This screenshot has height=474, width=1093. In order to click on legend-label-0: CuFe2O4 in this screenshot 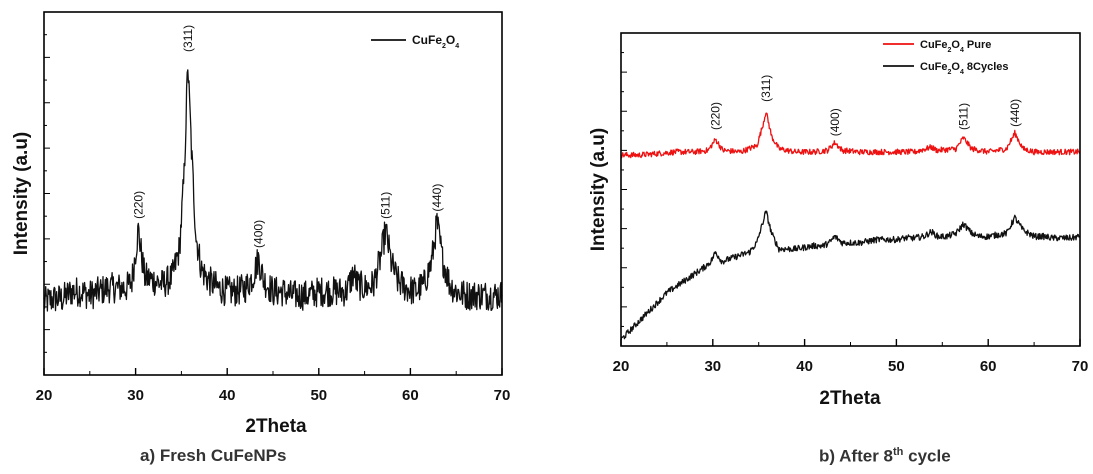, I will do `click(435, 41)`.